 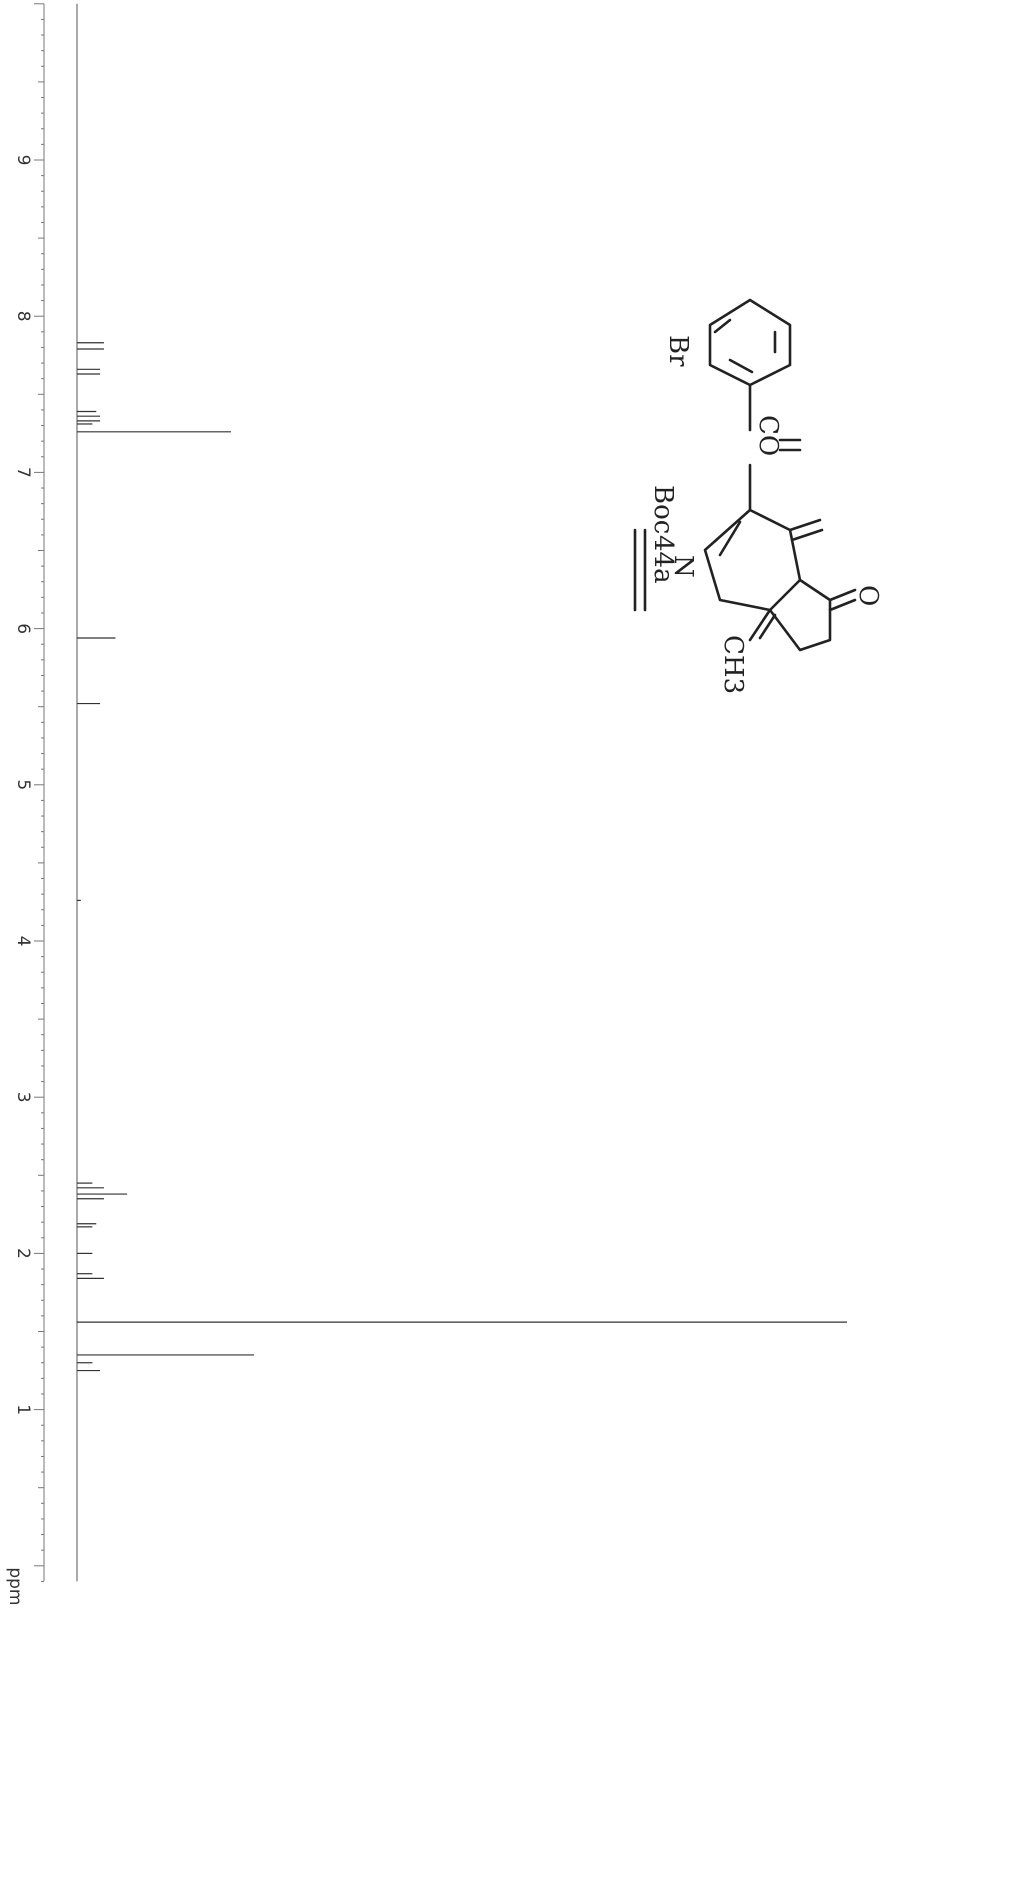 I want to click on annotation-o: O, so click(x=868, y=595).